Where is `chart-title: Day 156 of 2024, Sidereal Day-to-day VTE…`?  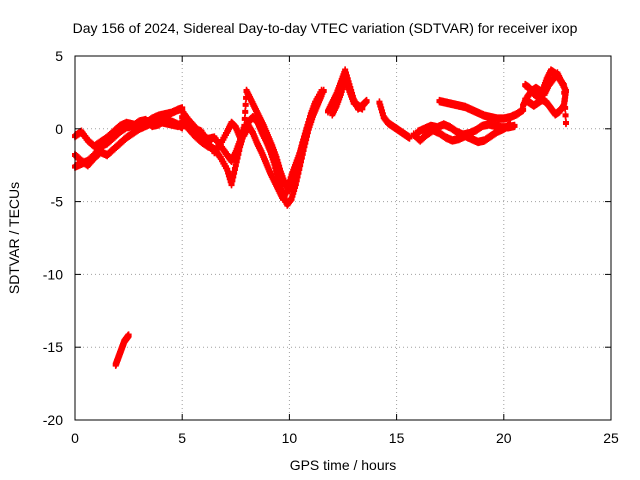
chart-title: Day 156 of 2024, Sidereal Day-to-day VTE… is located at coordinates (325, 28).